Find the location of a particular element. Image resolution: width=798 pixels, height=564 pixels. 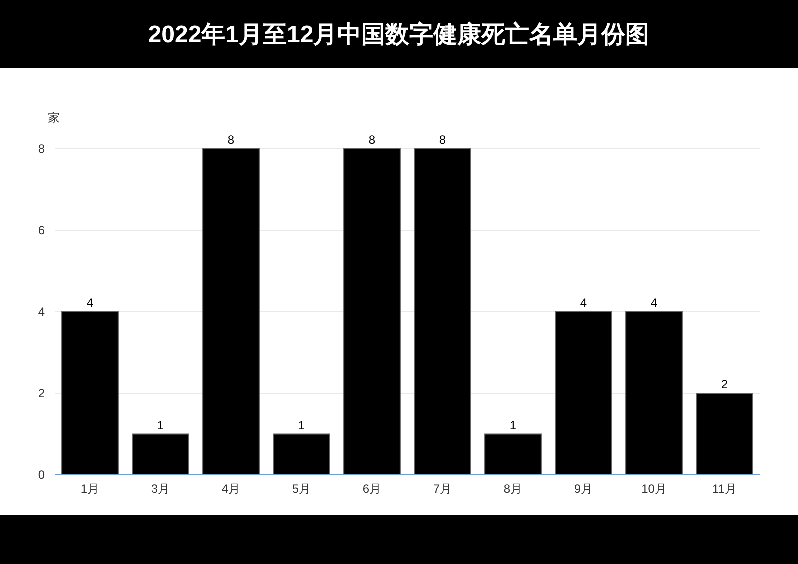

x-tick-label: 11月 is located at coordinates (724, 489).